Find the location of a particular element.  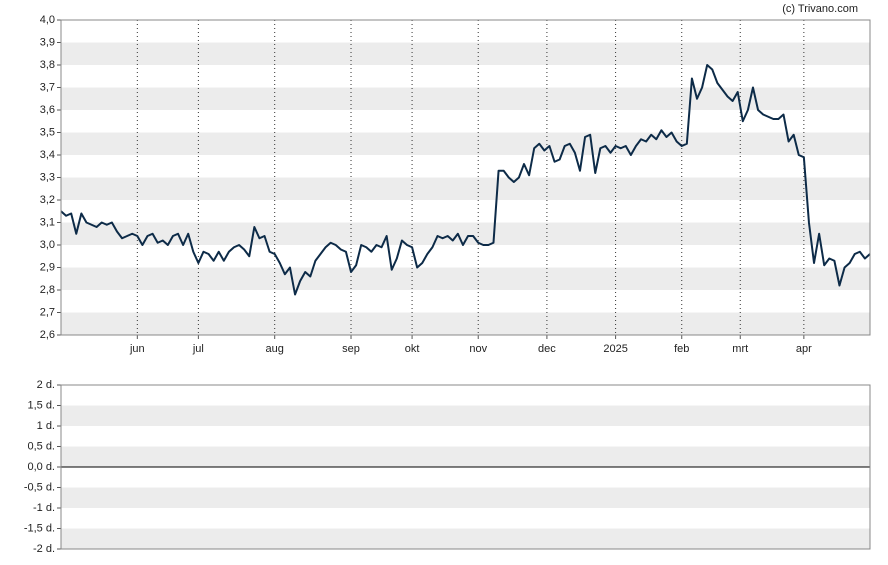

y-tick-label: -1,5 d. is located at coordinates (39, 528).